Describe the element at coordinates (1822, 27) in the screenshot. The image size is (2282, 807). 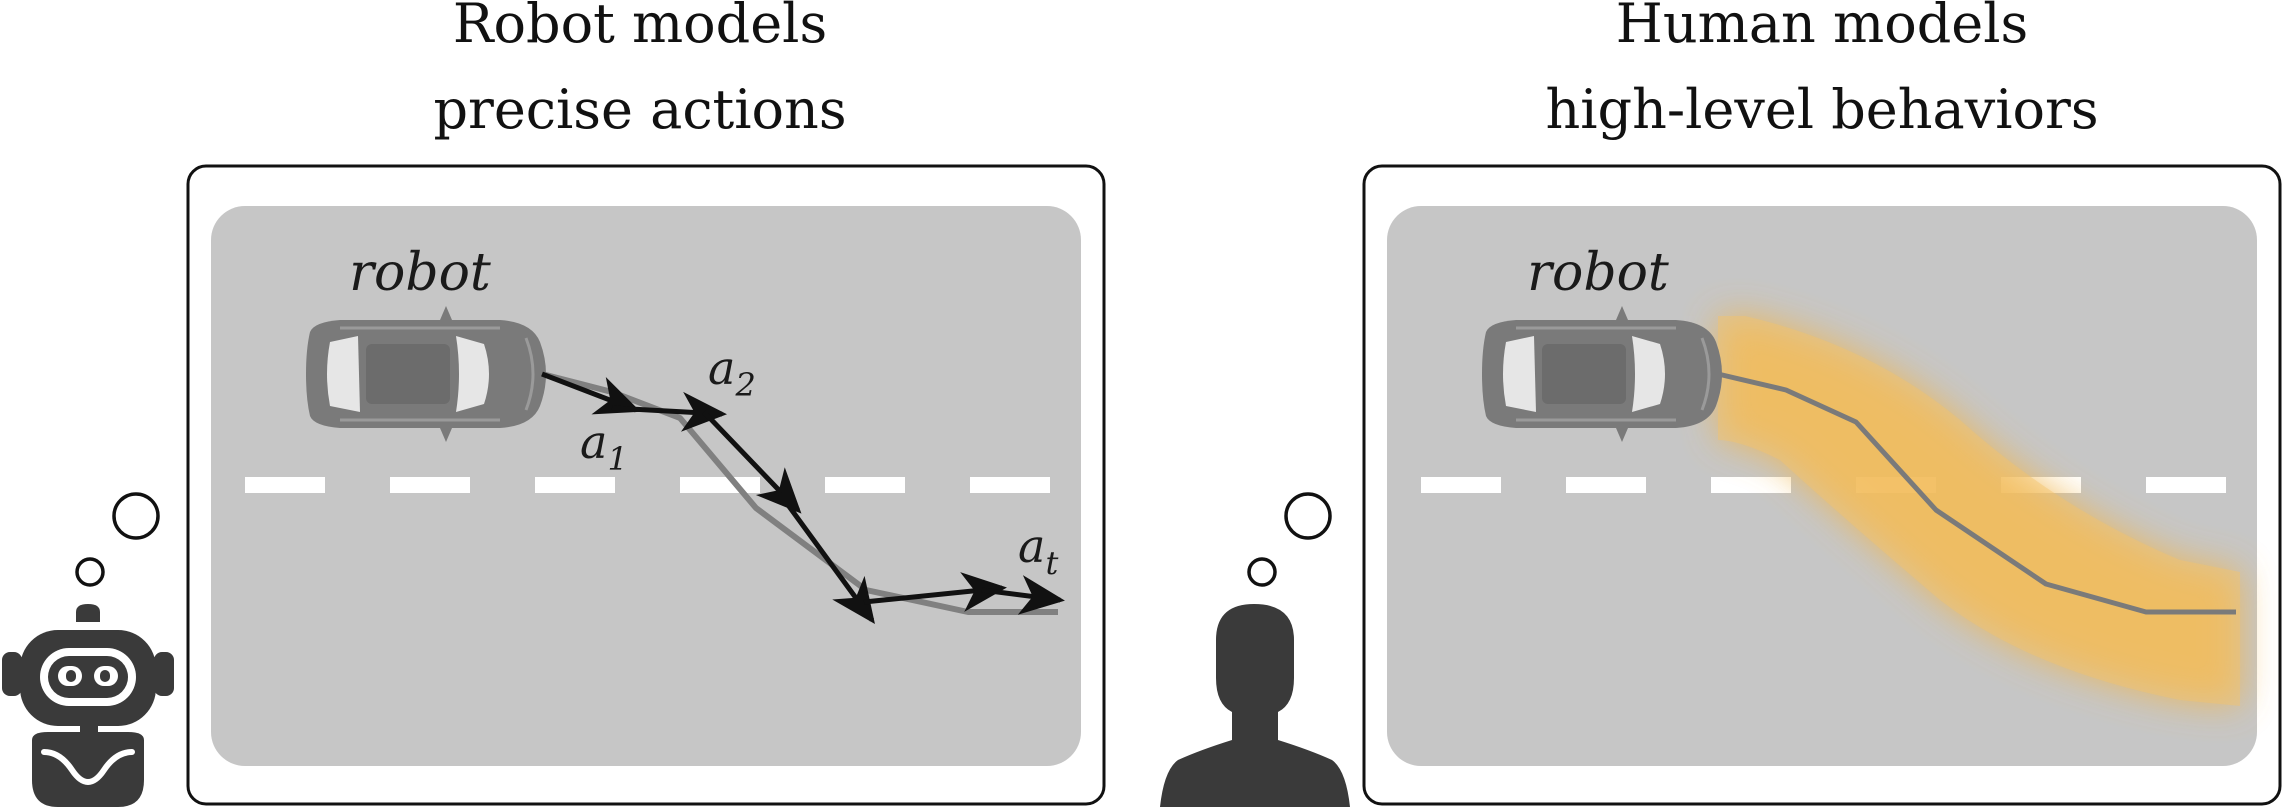
I see `right-title-line1: Human models` at that location.